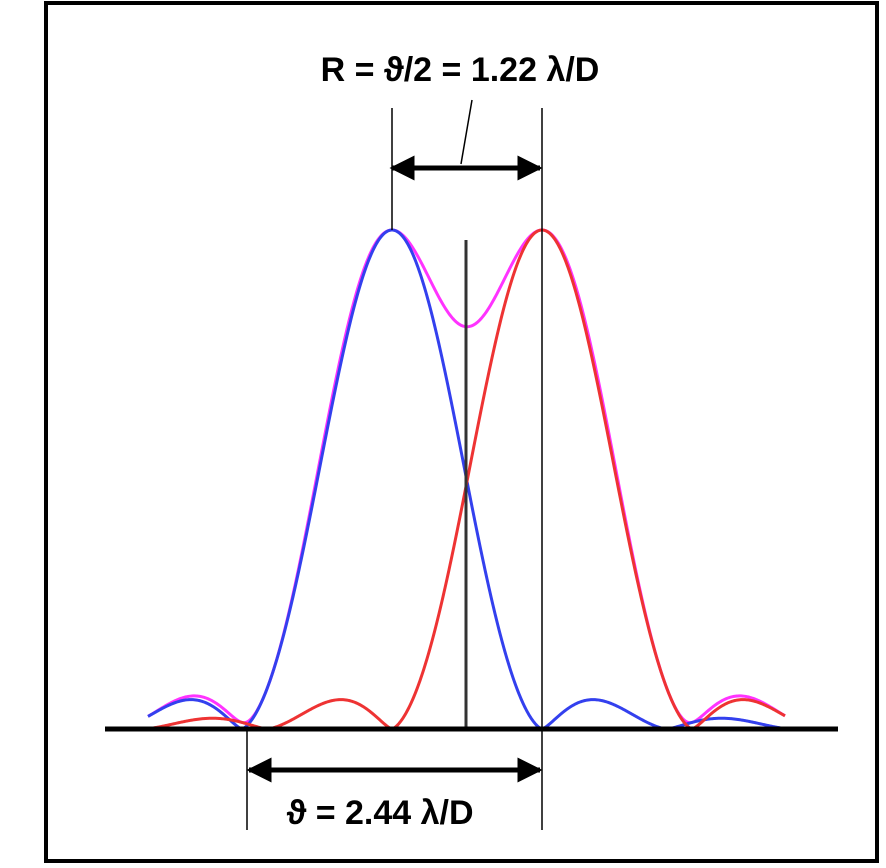 This screenshot has height=868, width=886. I want to click on width-label: ϑ = 2.44 λ/D, so click(379, 813).